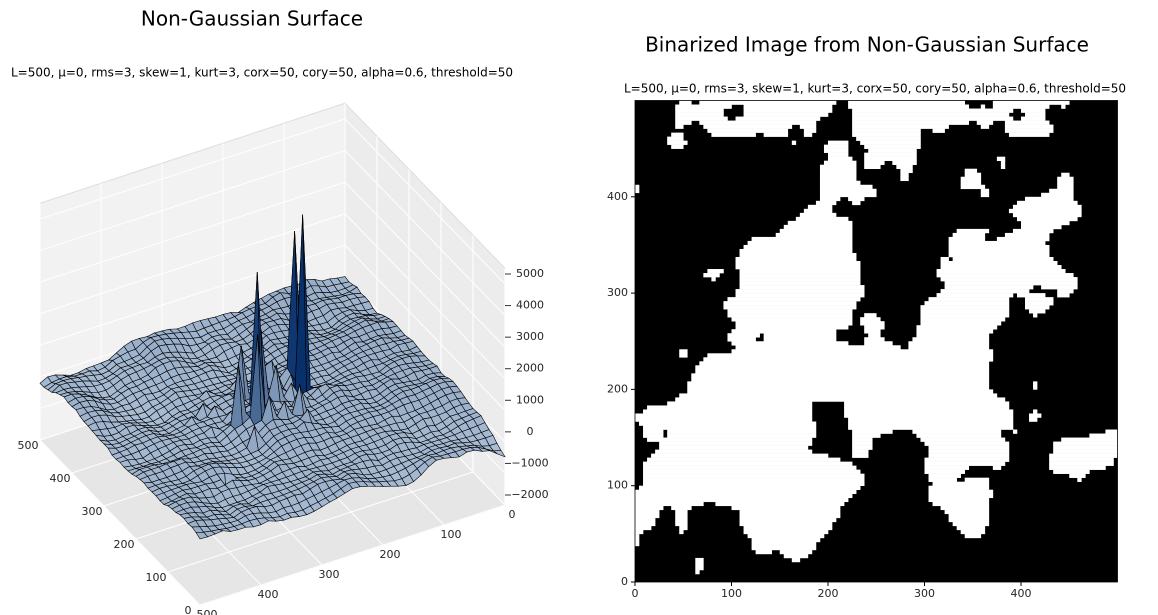 The width and height of the screenshot is (1158, 615). Describe the element at coordinates (60, 478) in the screenshot. I see `x-tick-label: 400` at that location.